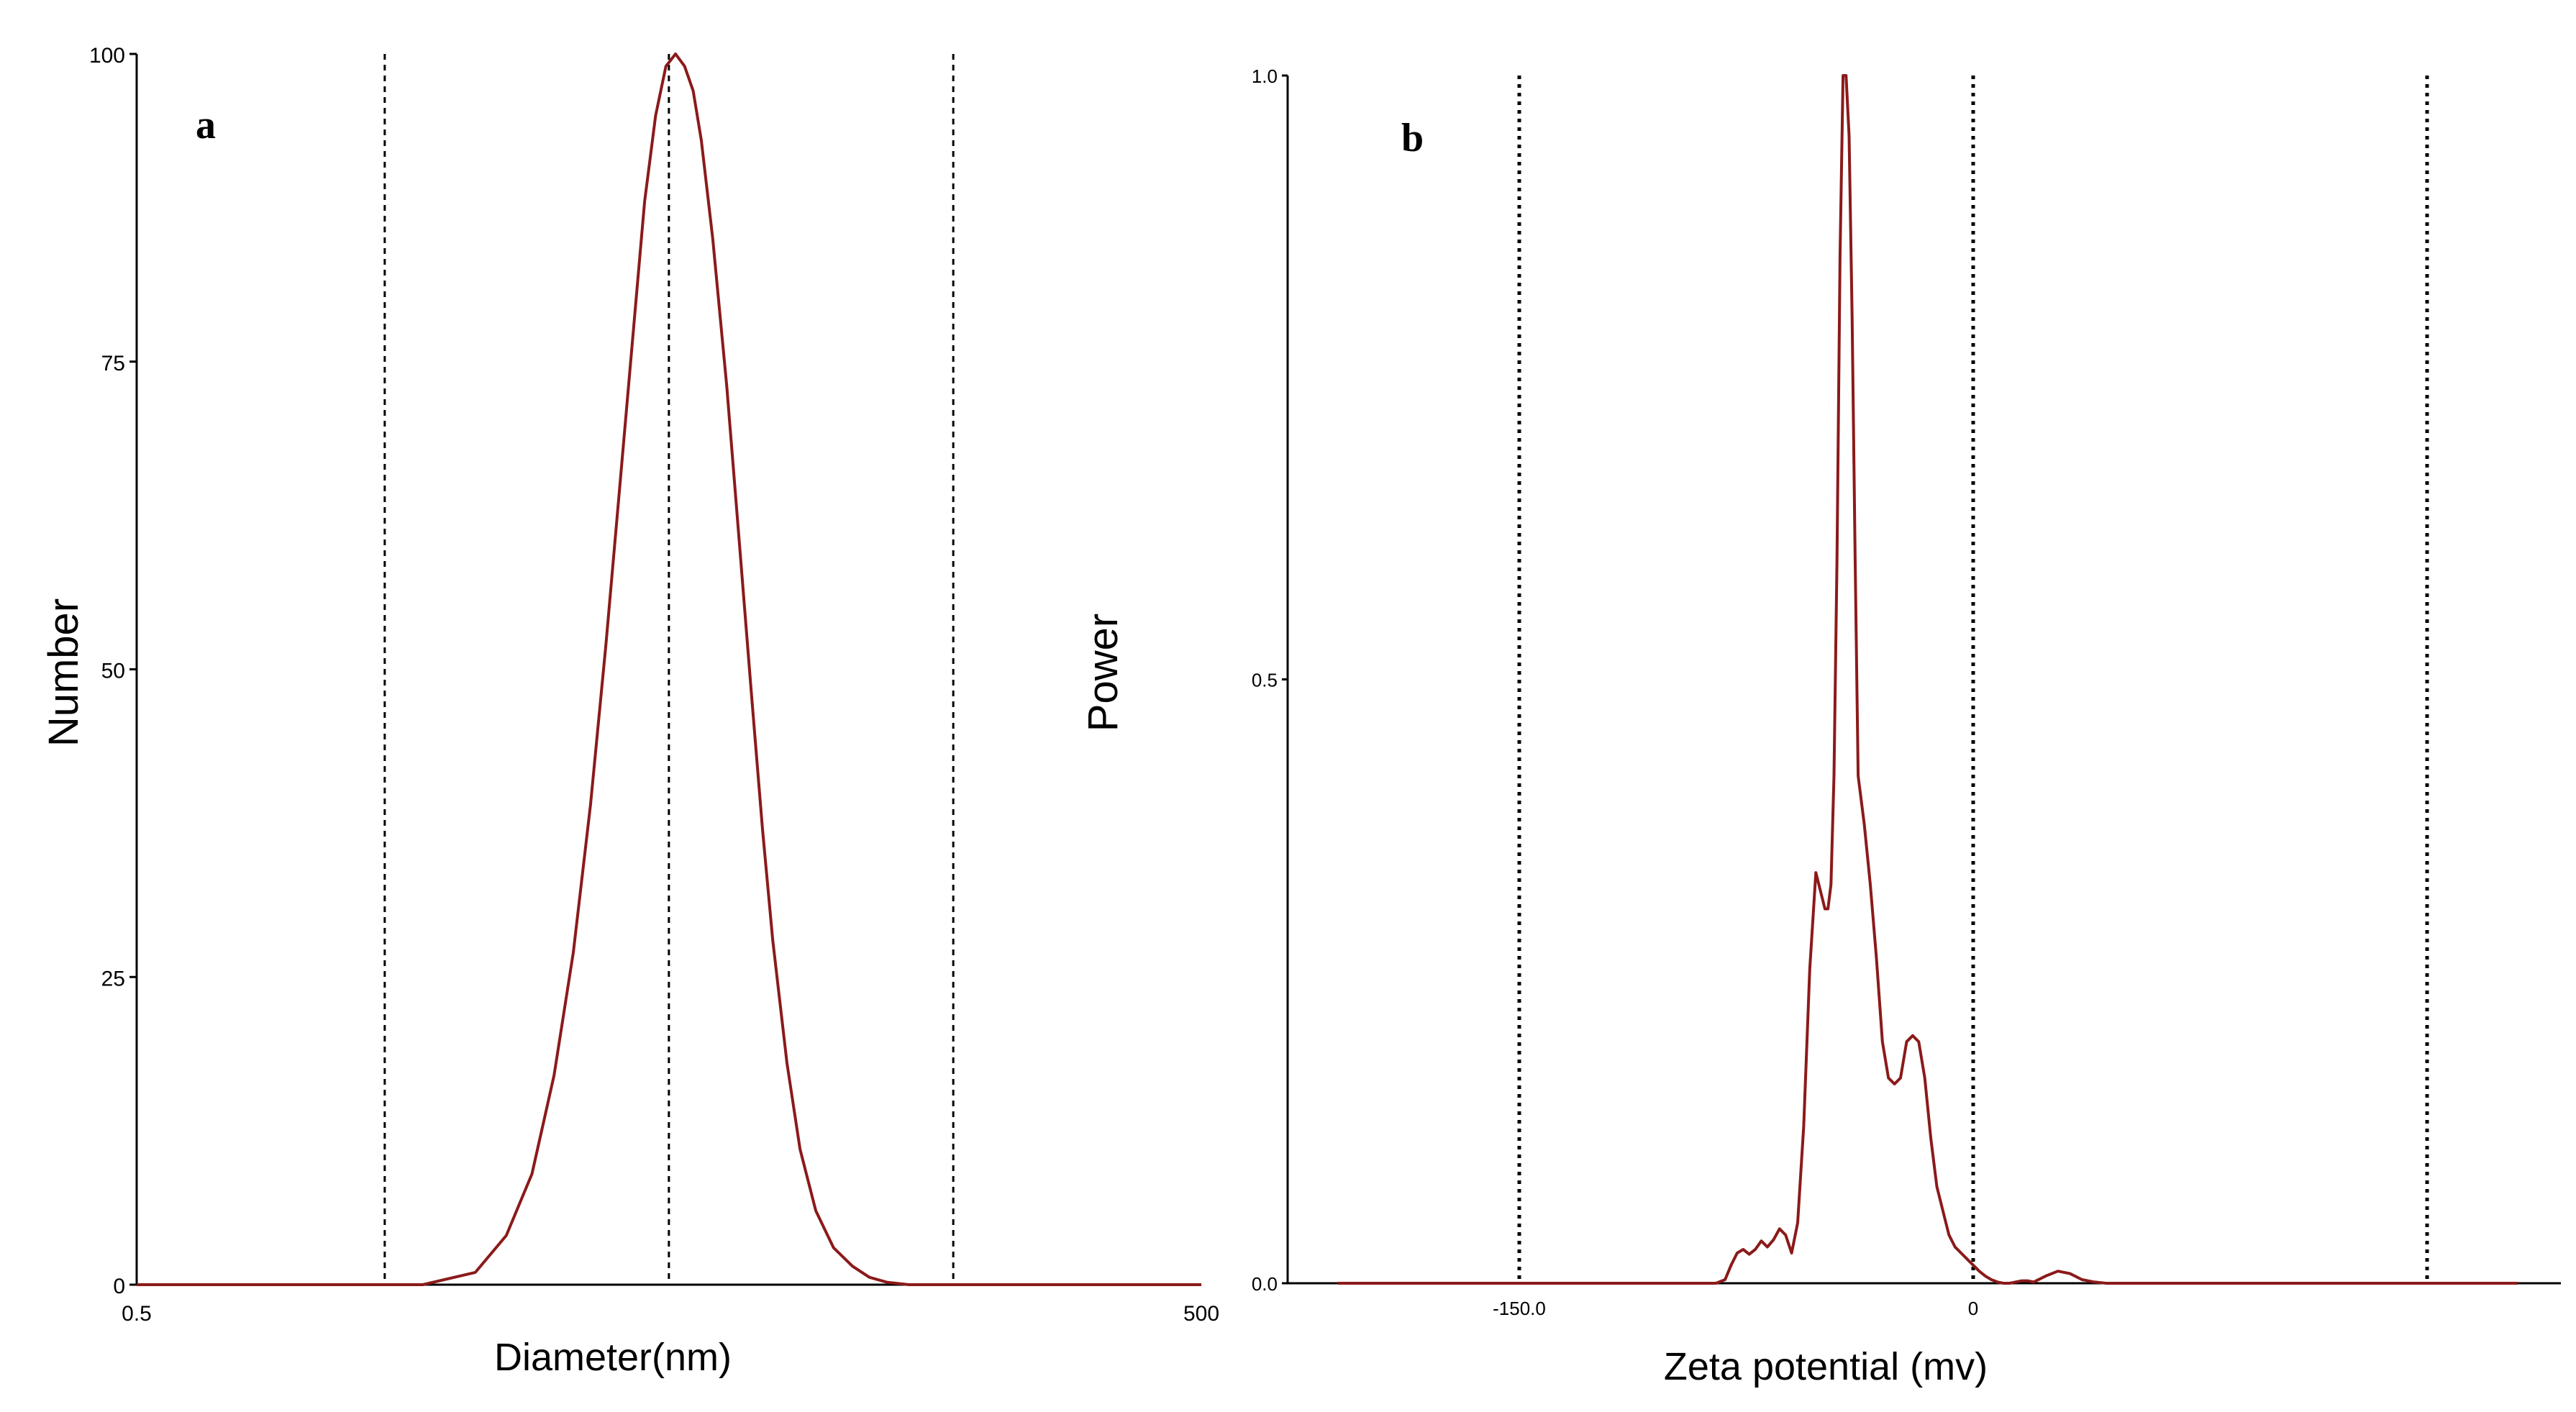  Describe the element at coordinates (1973, 1308) in the screenshot. I see `panel-b-x-tick-label-1: 0` at that location.